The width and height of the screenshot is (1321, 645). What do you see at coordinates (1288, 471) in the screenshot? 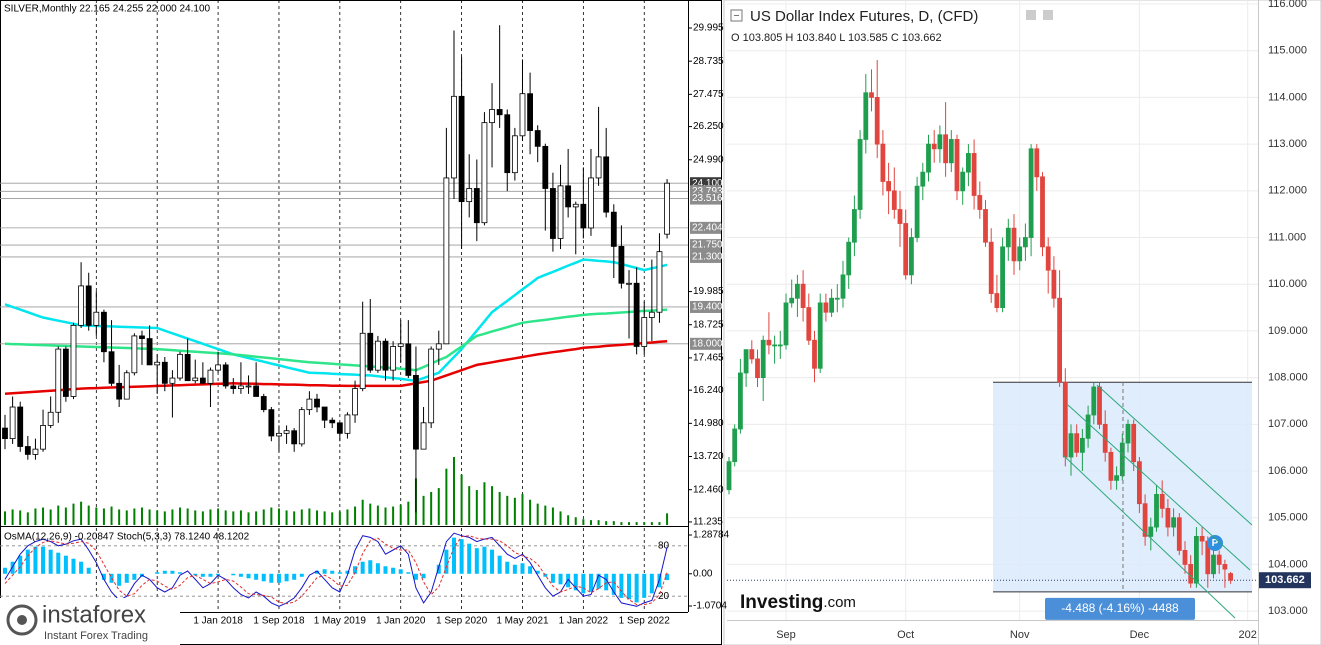
I see `y-tick-label: 106.000` at bounding box center [1288, 471].